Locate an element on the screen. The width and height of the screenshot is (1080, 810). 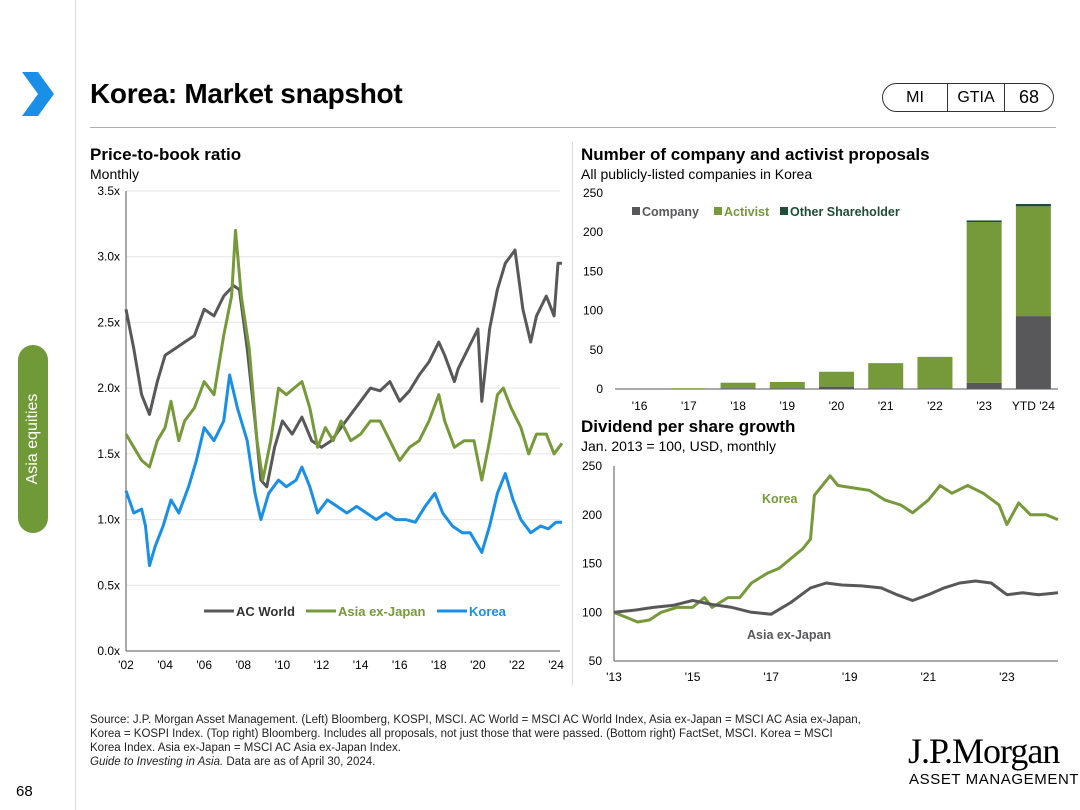
pb-x-tick-label: '12 is located at coordinates (322, 665).